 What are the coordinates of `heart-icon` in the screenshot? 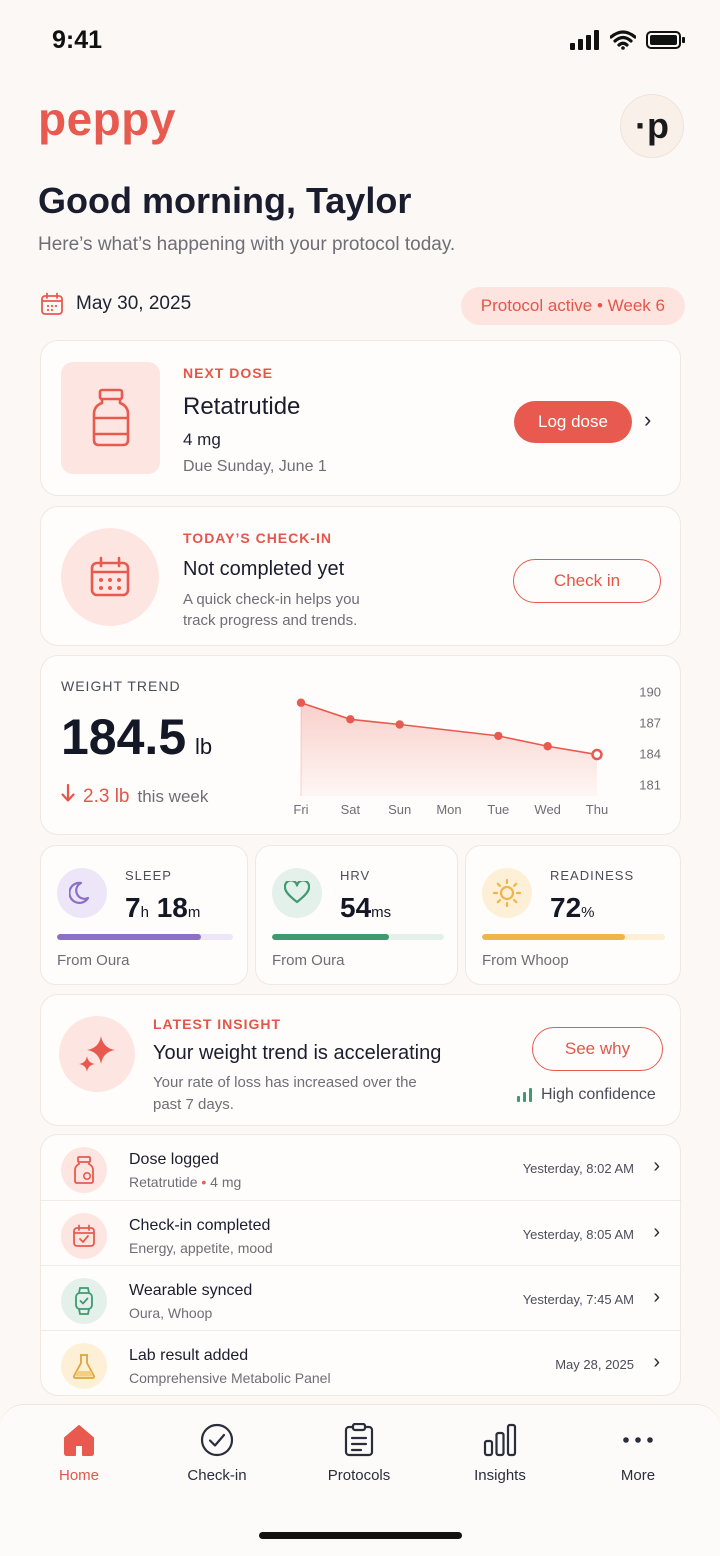 It's located at (297, 892).